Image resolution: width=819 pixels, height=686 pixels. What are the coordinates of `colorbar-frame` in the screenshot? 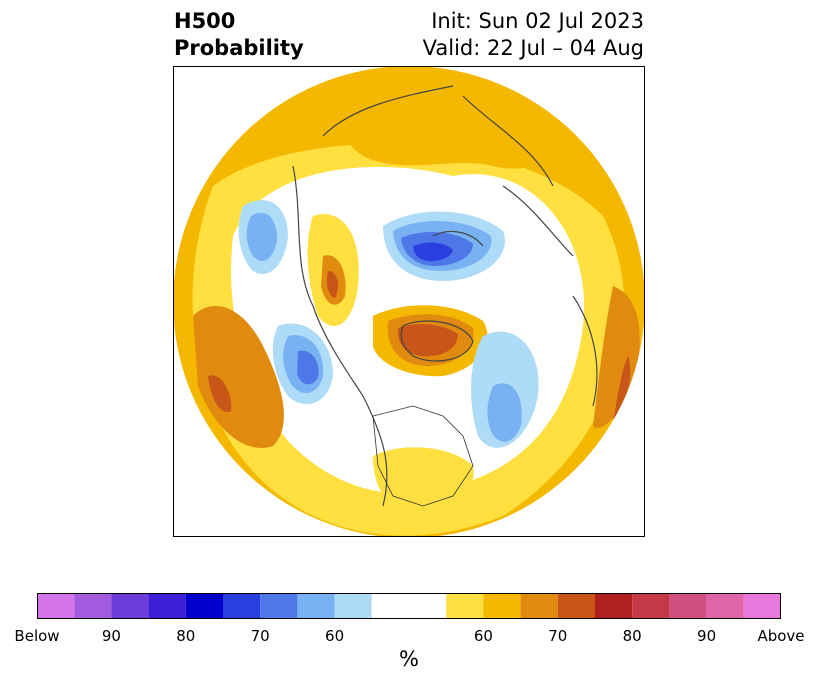 It's located at (409, 606).